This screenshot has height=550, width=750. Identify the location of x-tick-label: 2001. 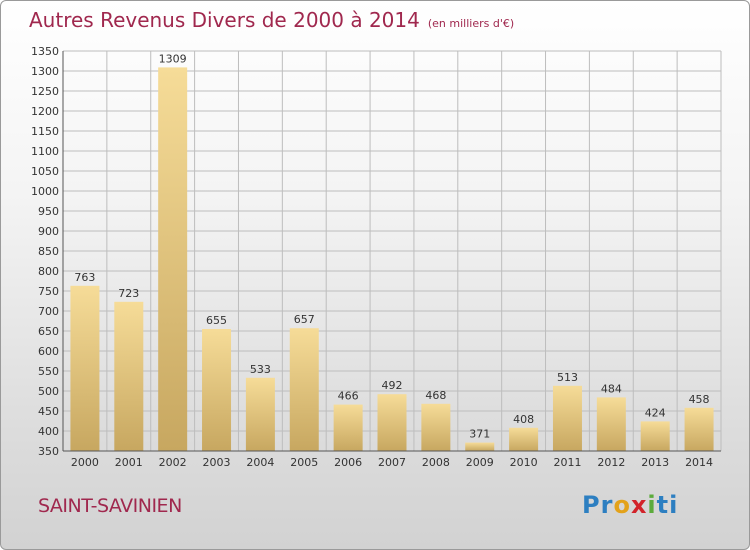
(129, 462).